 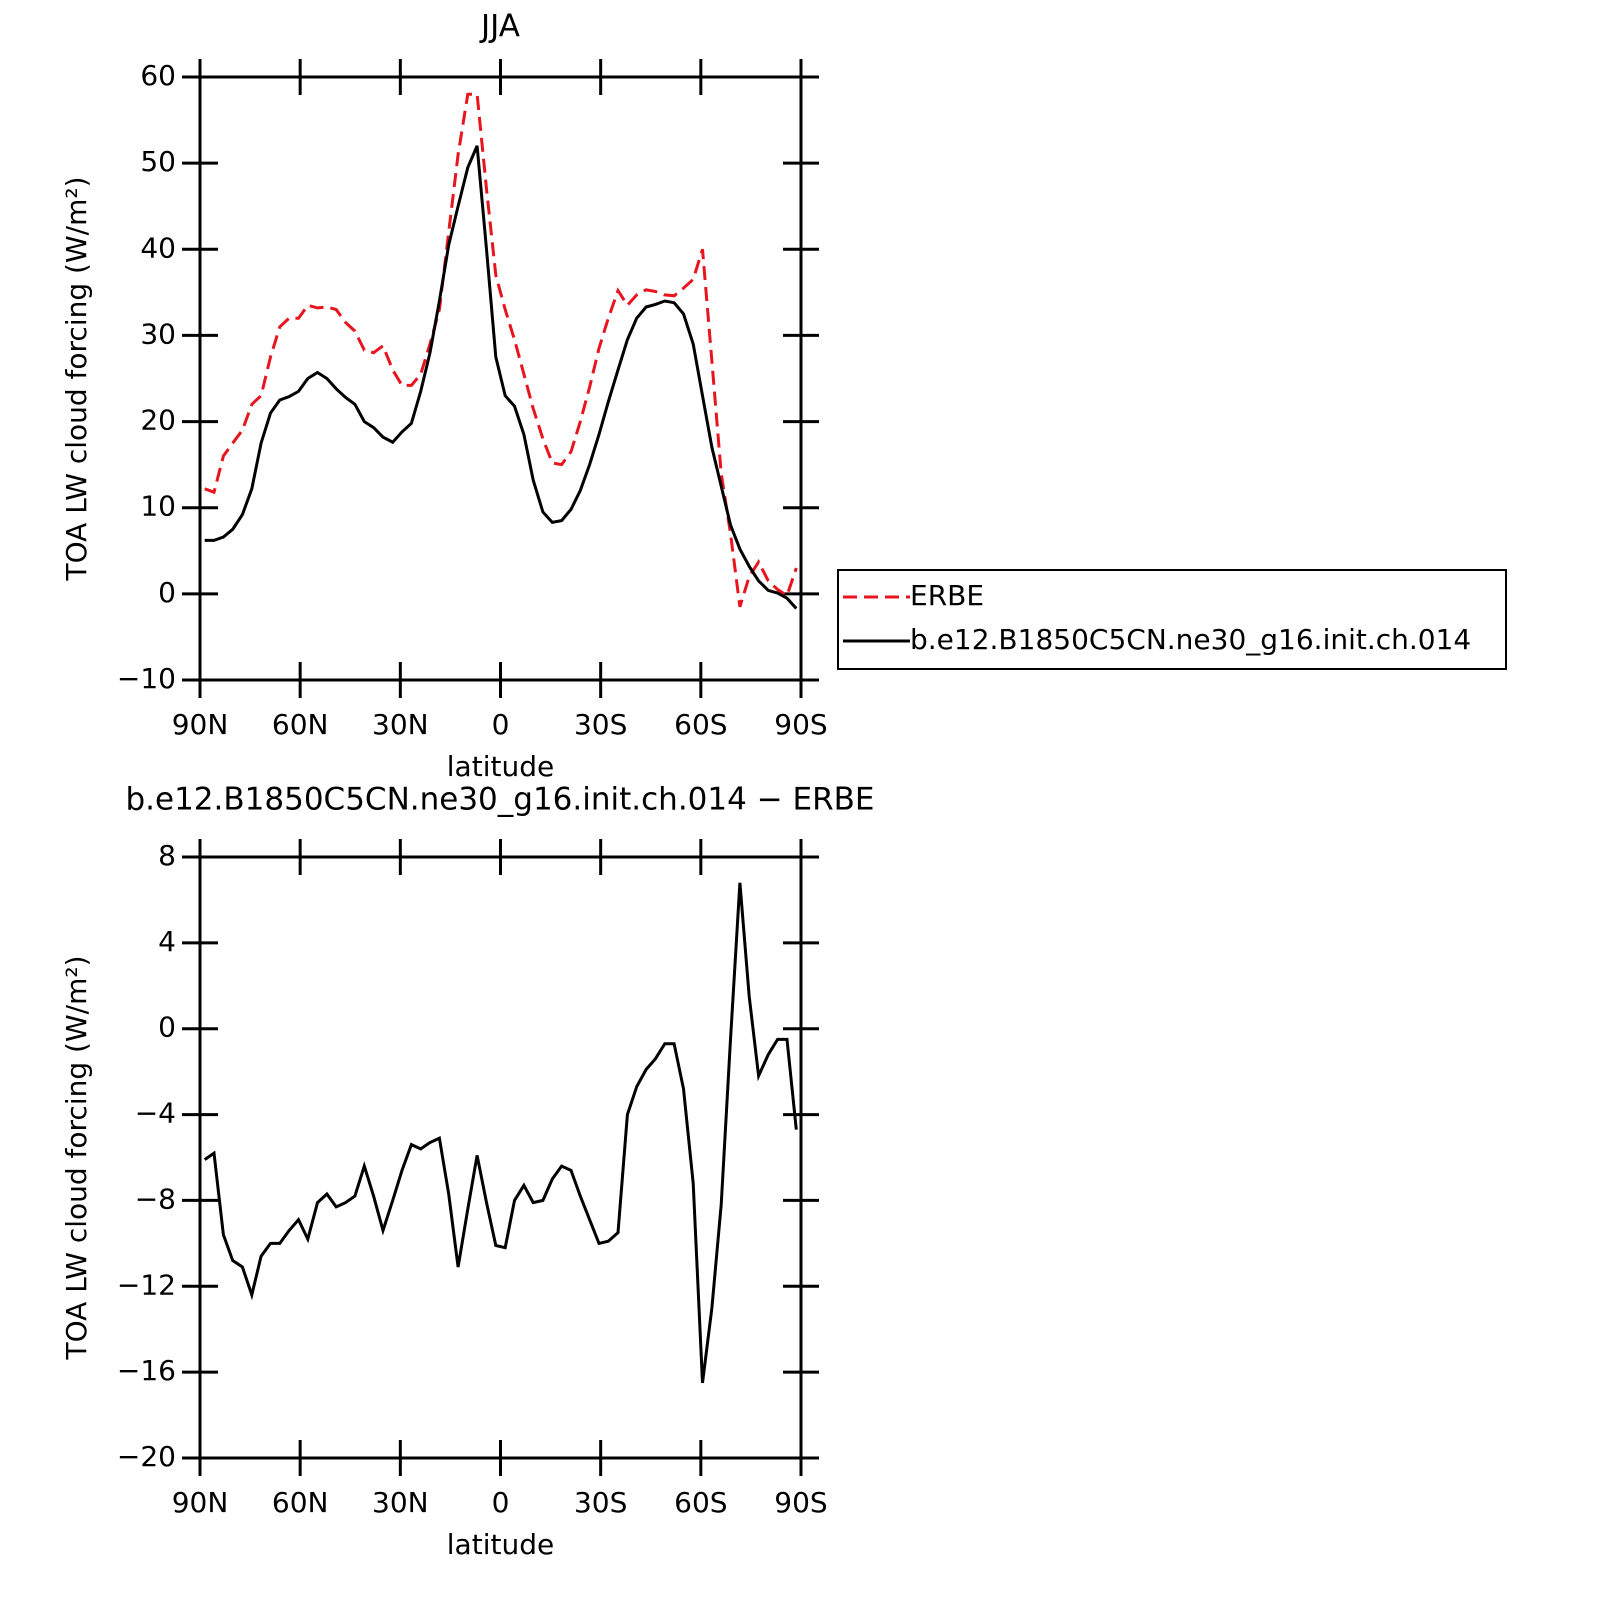 I want to click on y-tick-label: −8, so click(x=155, y=1198).